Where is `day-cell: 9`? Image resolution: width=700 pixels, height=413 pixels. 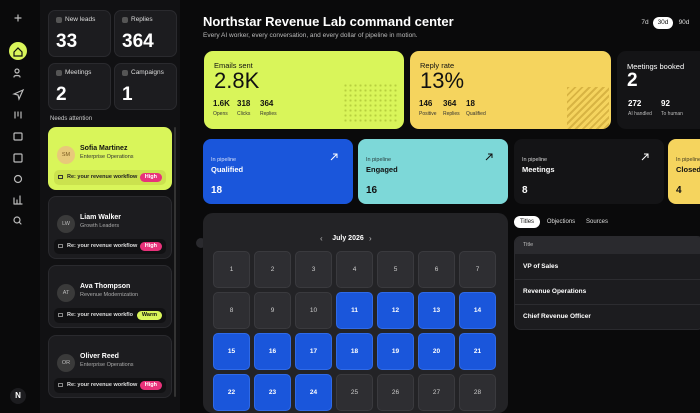 day-cell: 9 is located at coordinates (272, 310).